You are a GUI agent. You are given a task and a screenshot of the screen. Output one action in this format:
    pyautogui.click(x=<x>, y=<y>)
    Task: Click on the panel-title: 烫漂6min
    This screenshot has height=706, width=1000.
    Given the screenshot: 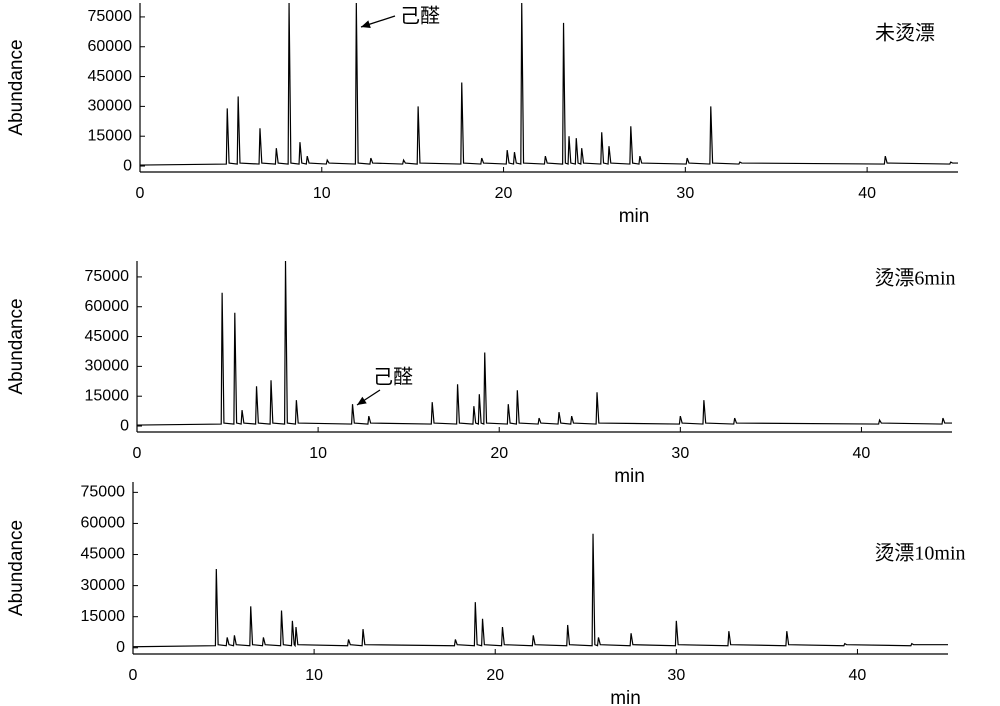 What is the action you would take?
    pyautogui.click(x=914, y=278)
    